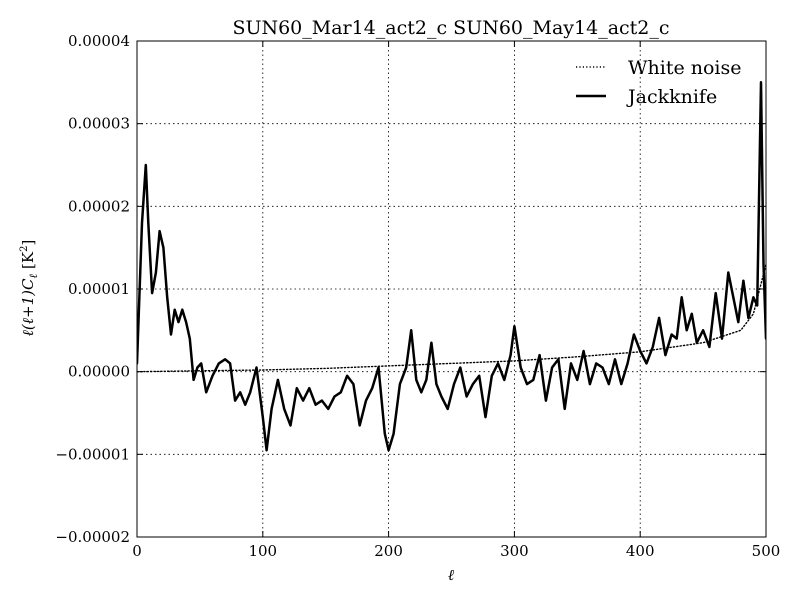 The width and height of the screenshot is (800, 600). I want to click on legend-label-white-noise: White noise, so click(685, 68).